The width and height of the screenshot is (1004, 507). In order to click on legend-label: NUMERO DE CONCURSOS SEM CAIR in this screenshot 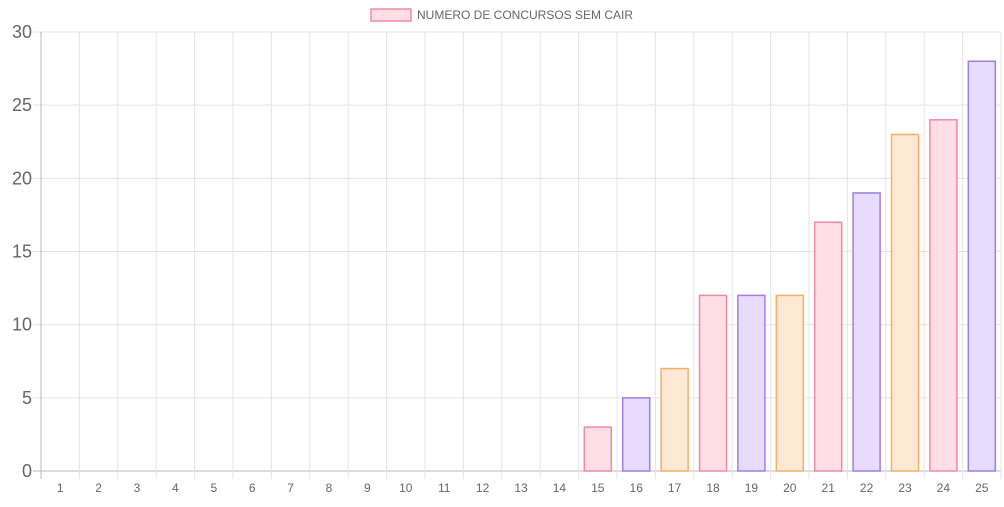, I will do `click(525, 15)`.